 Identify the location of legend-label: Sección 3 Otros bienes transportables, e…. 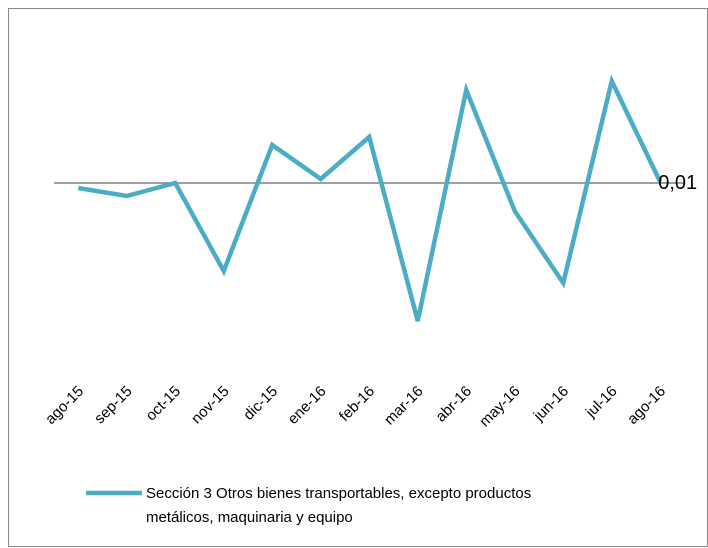
(338, 505).